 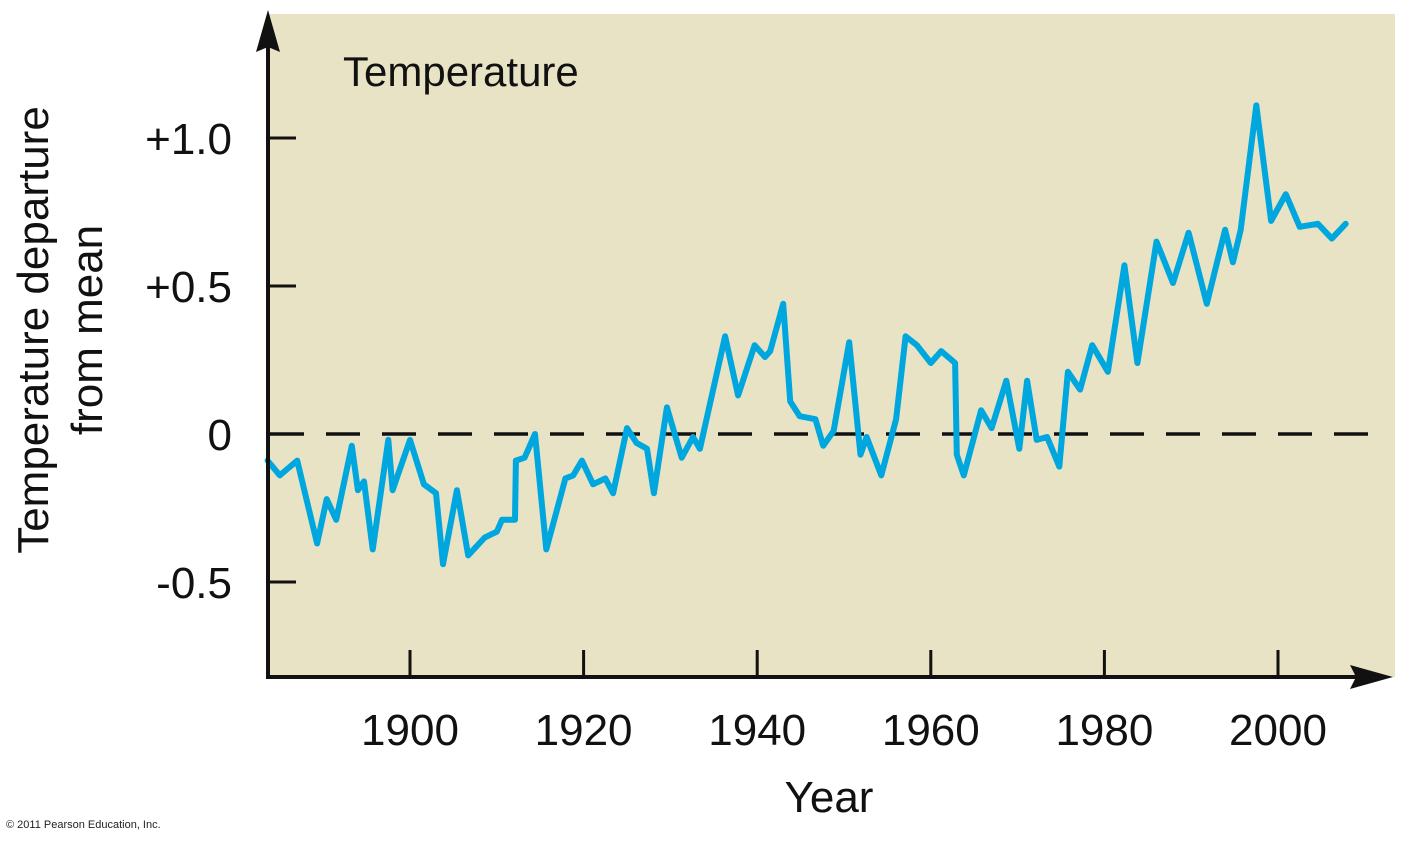 What do you see at coordinates (829, 797) in the screenshot?
I see `x-axis-title: Year` at bounding box center [829, 797].